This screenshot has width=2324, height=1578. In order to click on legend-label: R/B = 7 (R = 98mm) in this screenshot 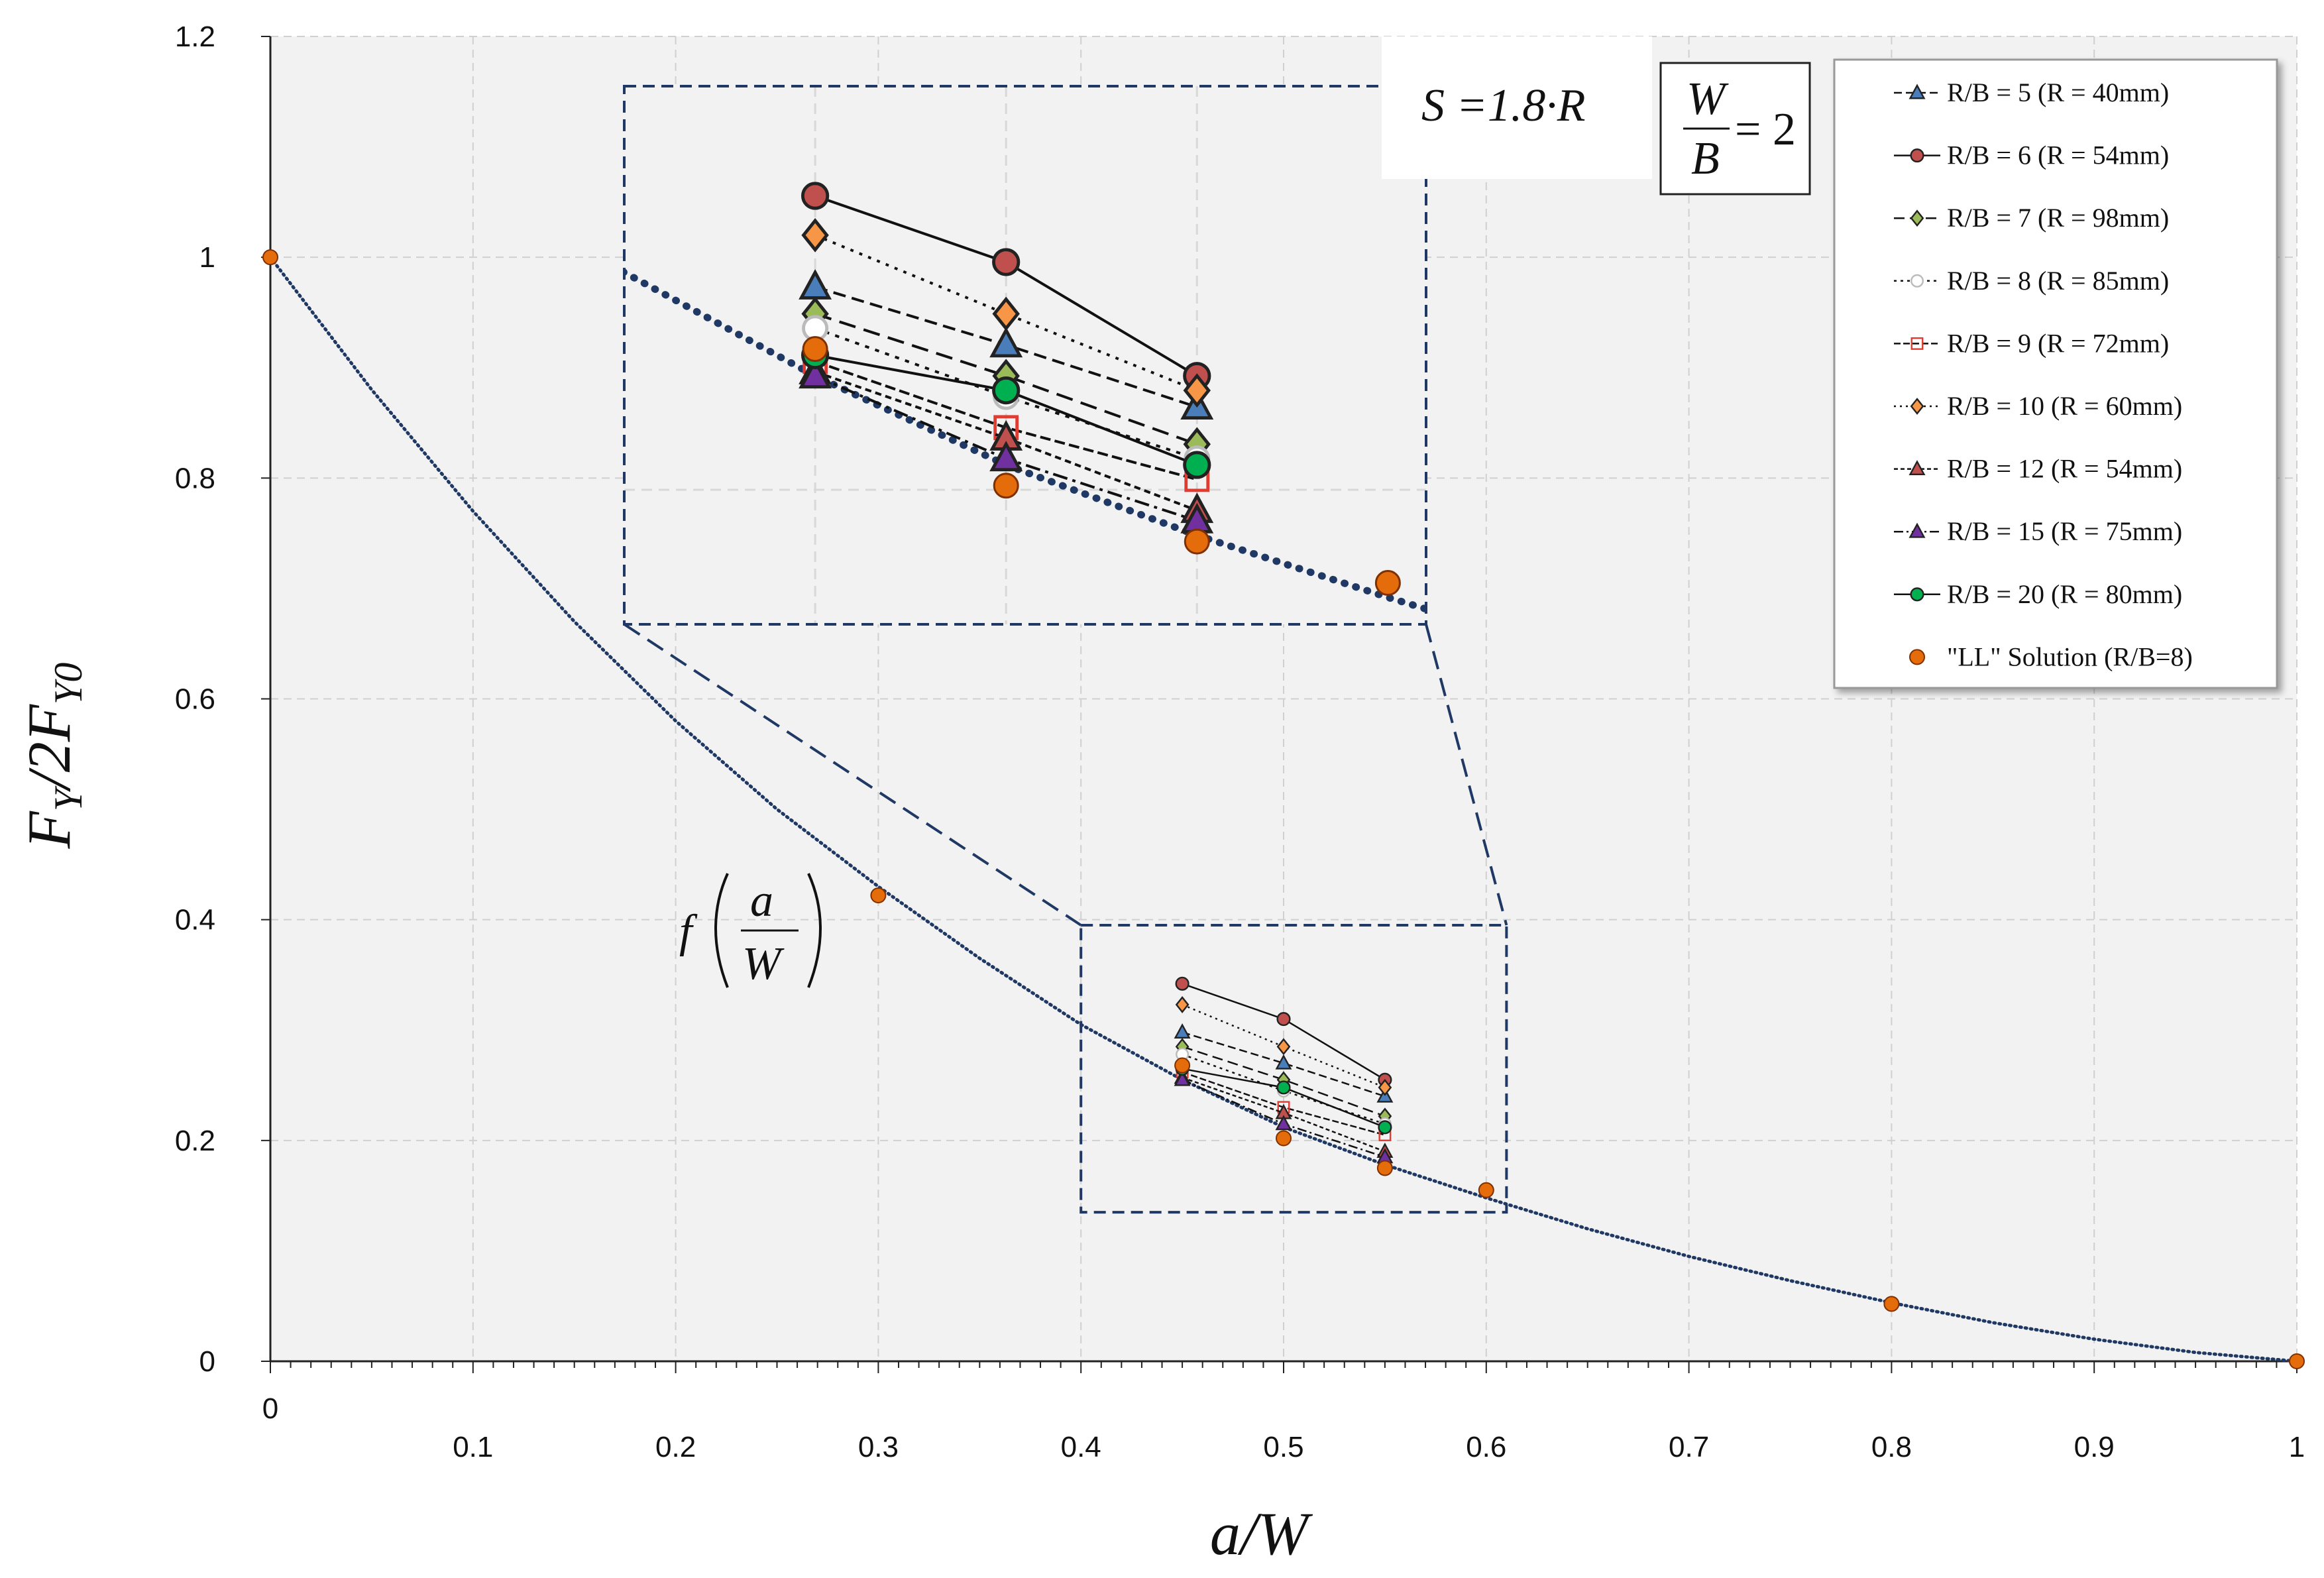, I will do `click(2058, 218)`.